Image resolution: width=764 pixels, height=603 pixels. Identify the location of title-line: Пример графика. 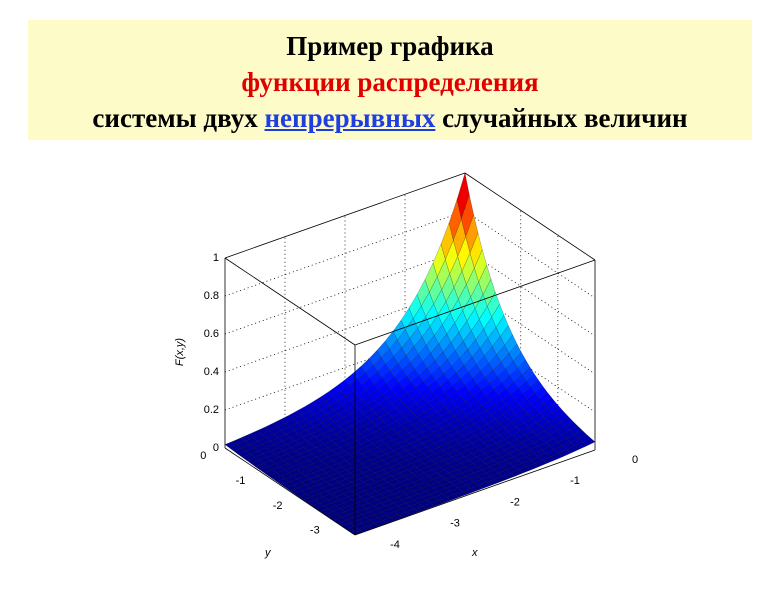
(390, 46).